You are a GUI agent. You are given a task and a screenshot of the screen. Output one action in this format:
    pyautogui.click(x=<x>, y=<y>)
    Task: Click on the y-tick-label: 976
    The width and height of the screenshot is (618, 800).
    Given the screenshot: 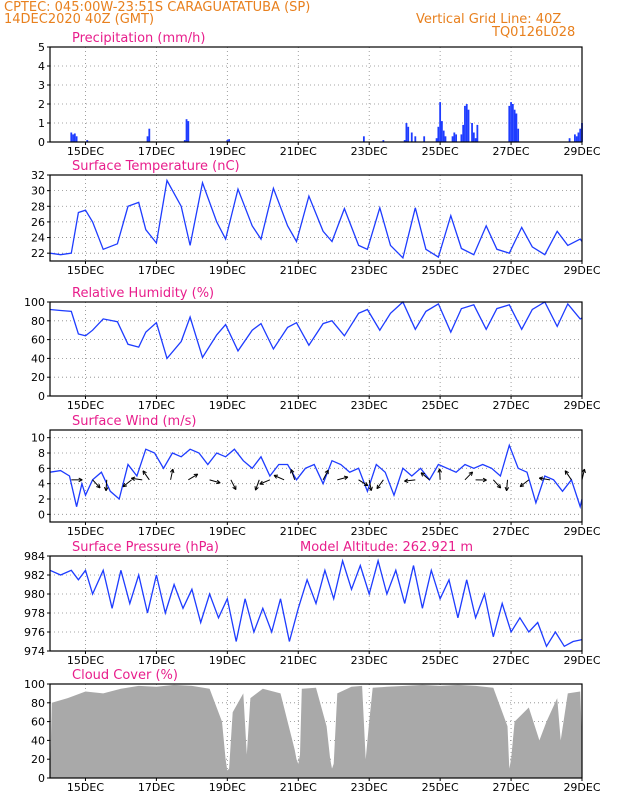 What is the action you would take?
    pyautogui.click(x=34, y=632)
    